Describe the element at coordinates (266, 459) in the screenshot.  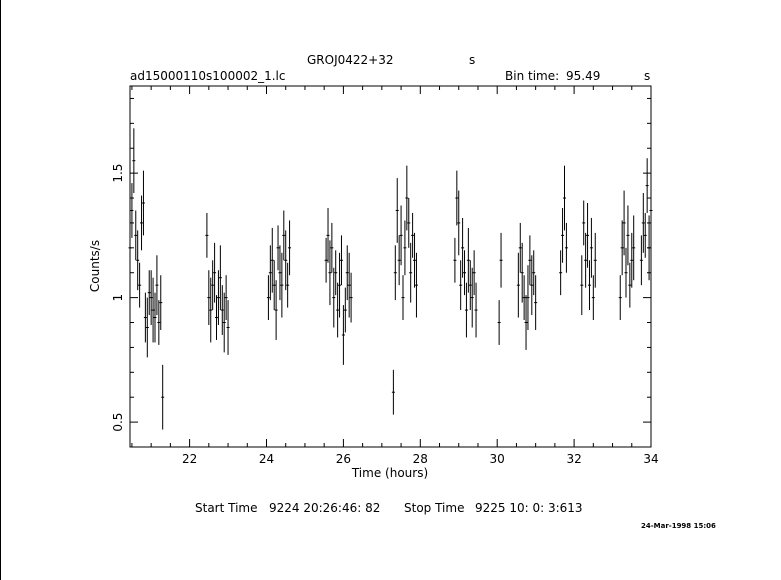
I see `x-tick-label: 24` at that location.